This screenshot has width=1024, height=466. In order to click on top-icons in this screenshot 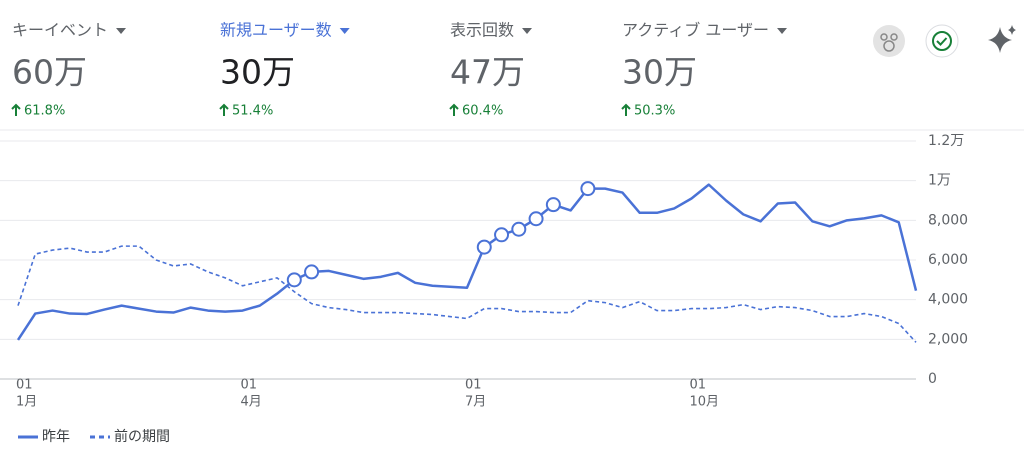, I will do `click(944, 41)`.